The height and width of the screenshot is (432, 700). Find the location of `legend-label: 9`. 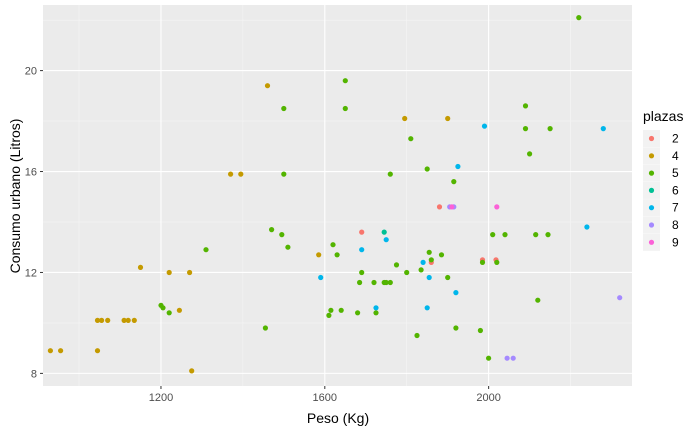

legend-label: 9 is located at coordinates (675, 242).